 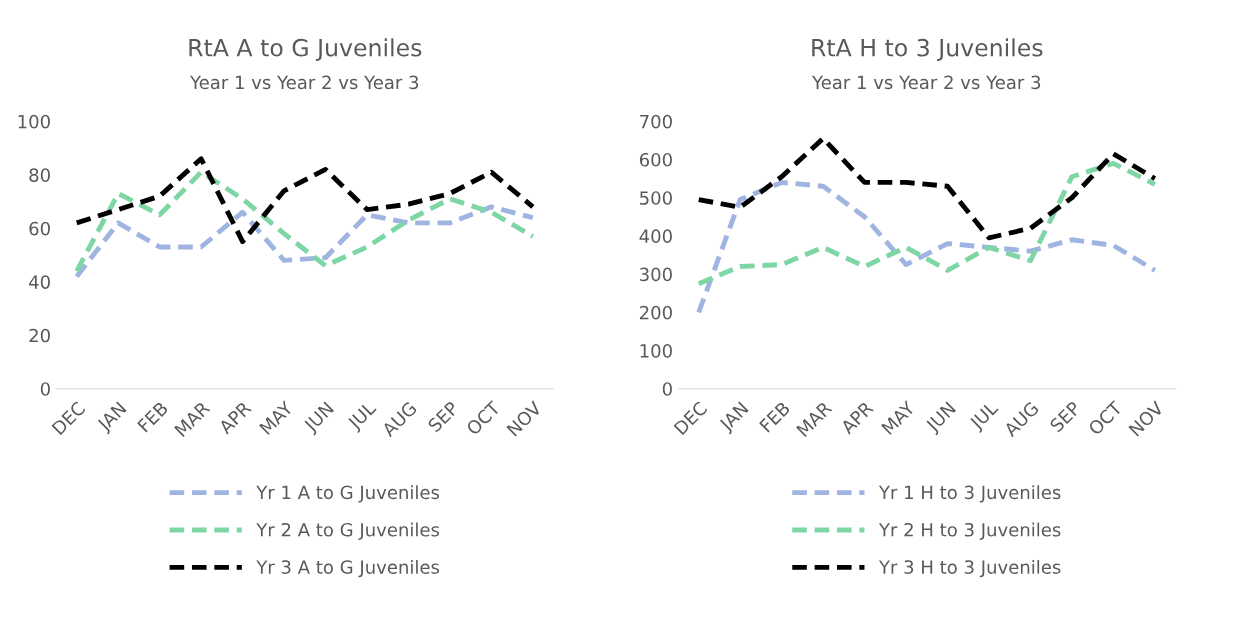 What do you see at coordinates (39, 228) in the screenshot?
I see `y-tick-label: 60` at bounding box center [39, 228].